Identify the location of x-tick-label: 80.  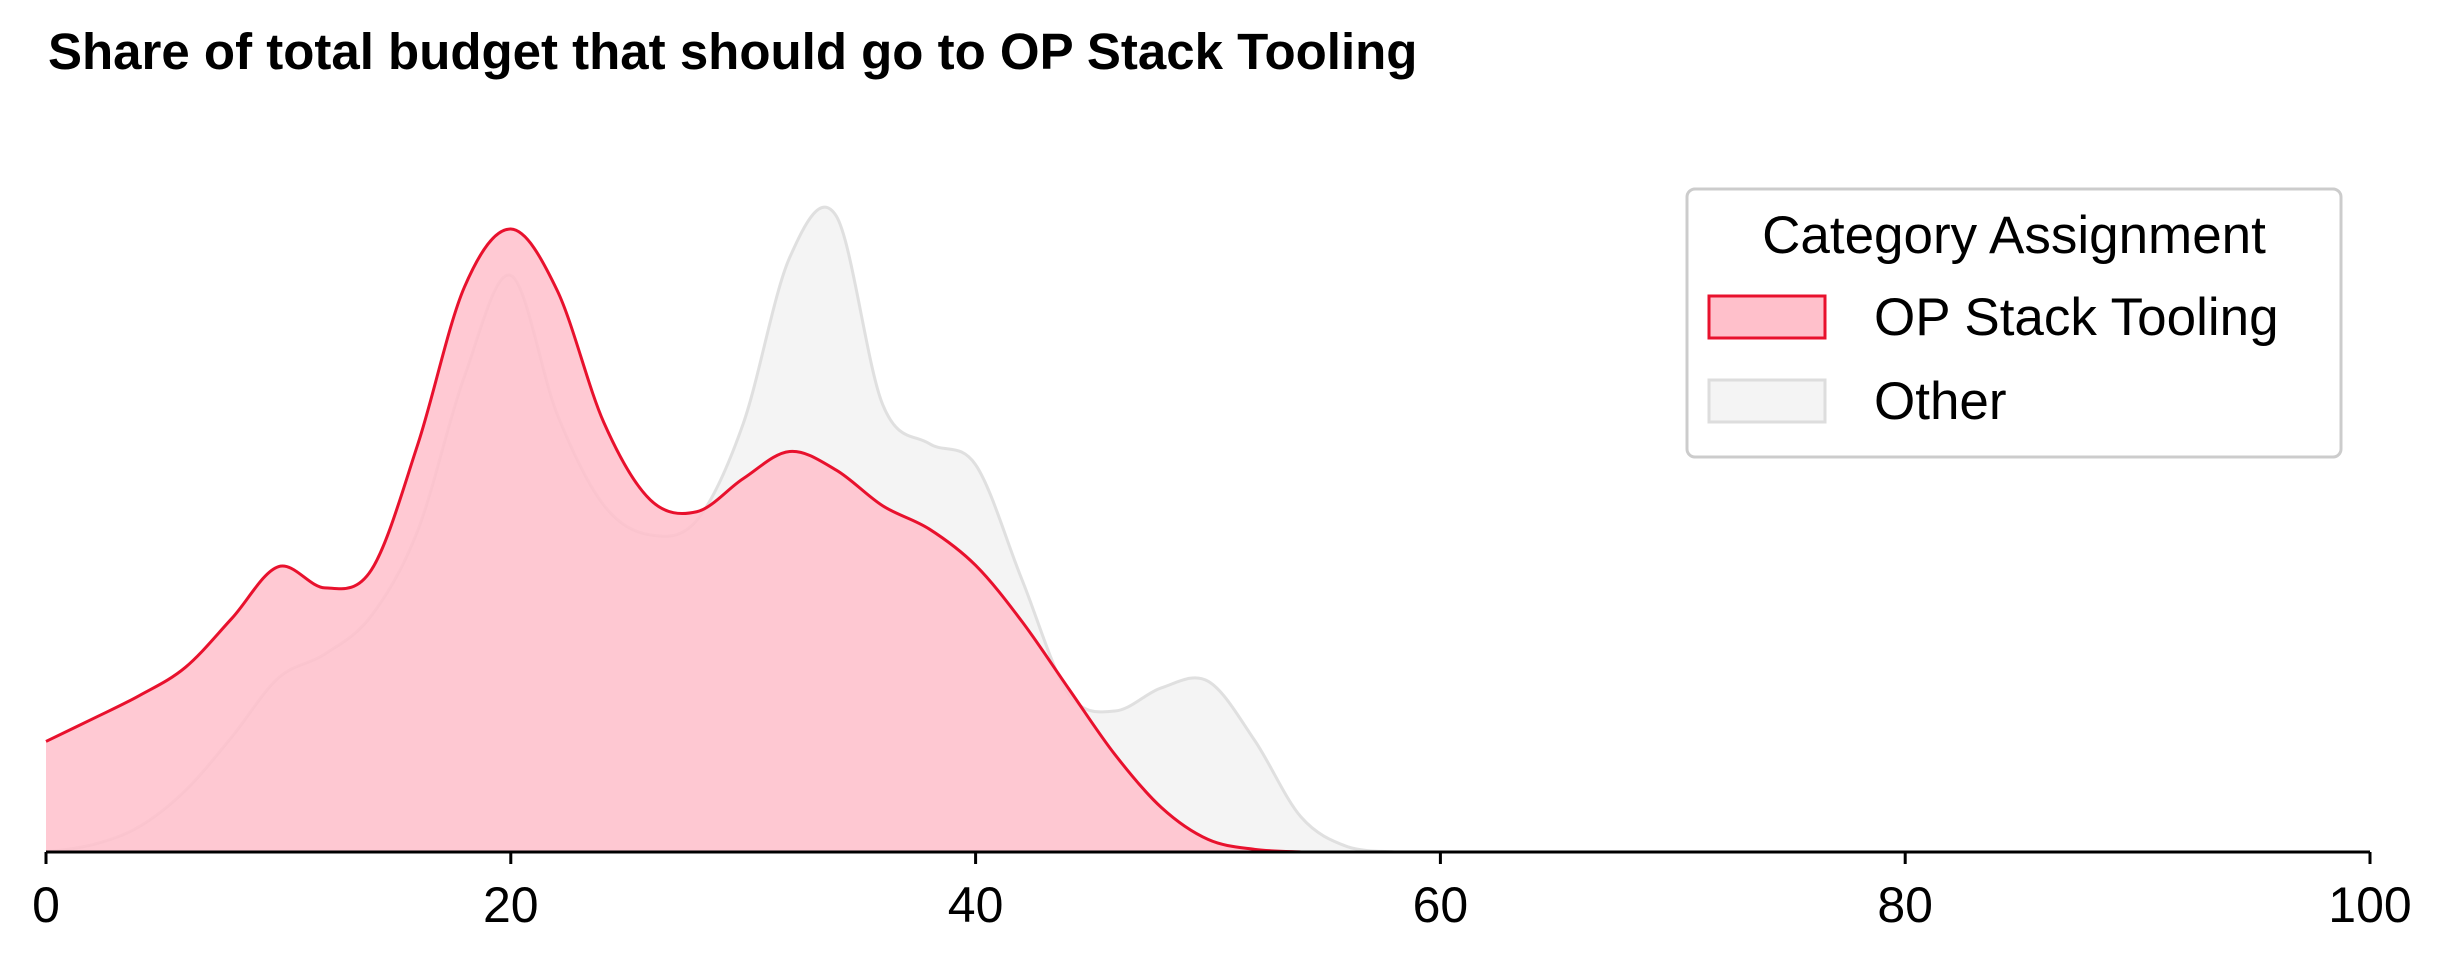
(1905, 905).